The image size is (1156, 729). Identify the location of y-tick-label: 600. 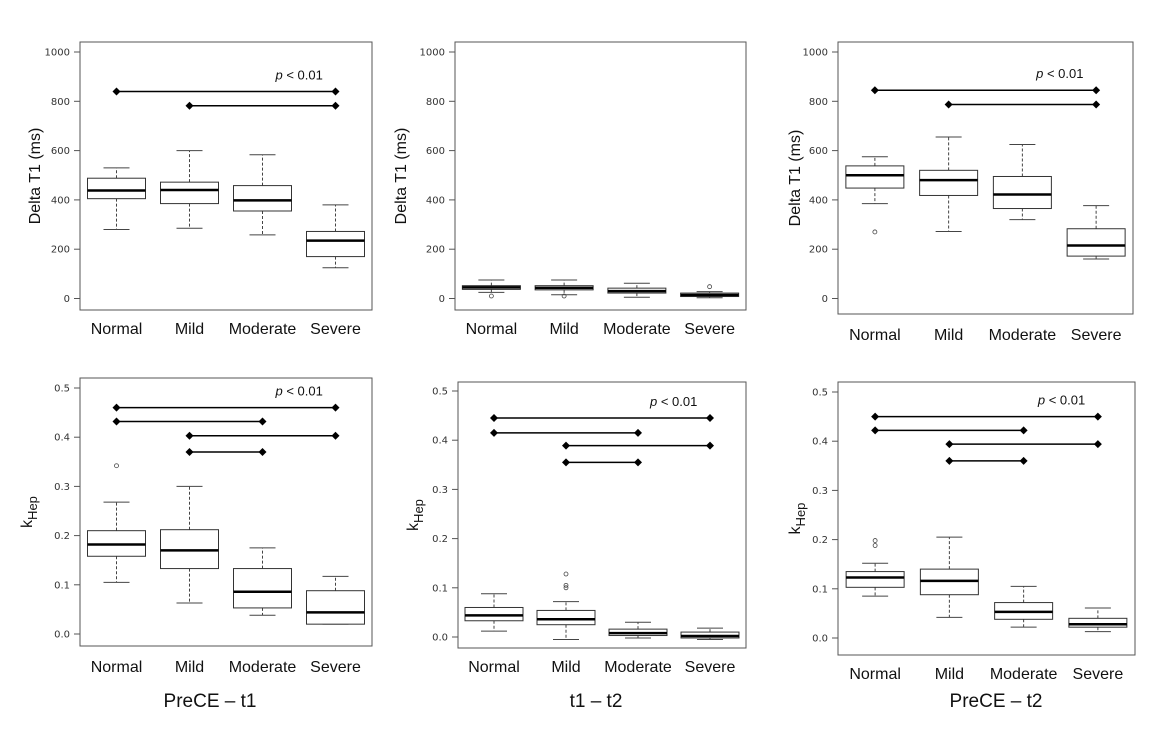
(435, 151).